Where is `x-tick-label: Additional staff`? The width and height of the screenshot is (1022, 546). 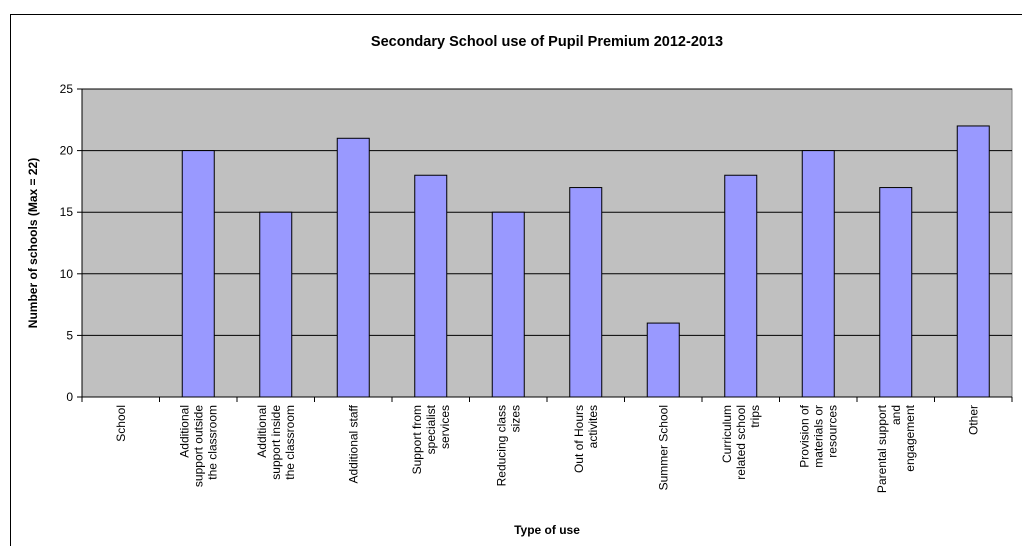
x-tick-label: Additional staff is located at coordinates (353, 443).